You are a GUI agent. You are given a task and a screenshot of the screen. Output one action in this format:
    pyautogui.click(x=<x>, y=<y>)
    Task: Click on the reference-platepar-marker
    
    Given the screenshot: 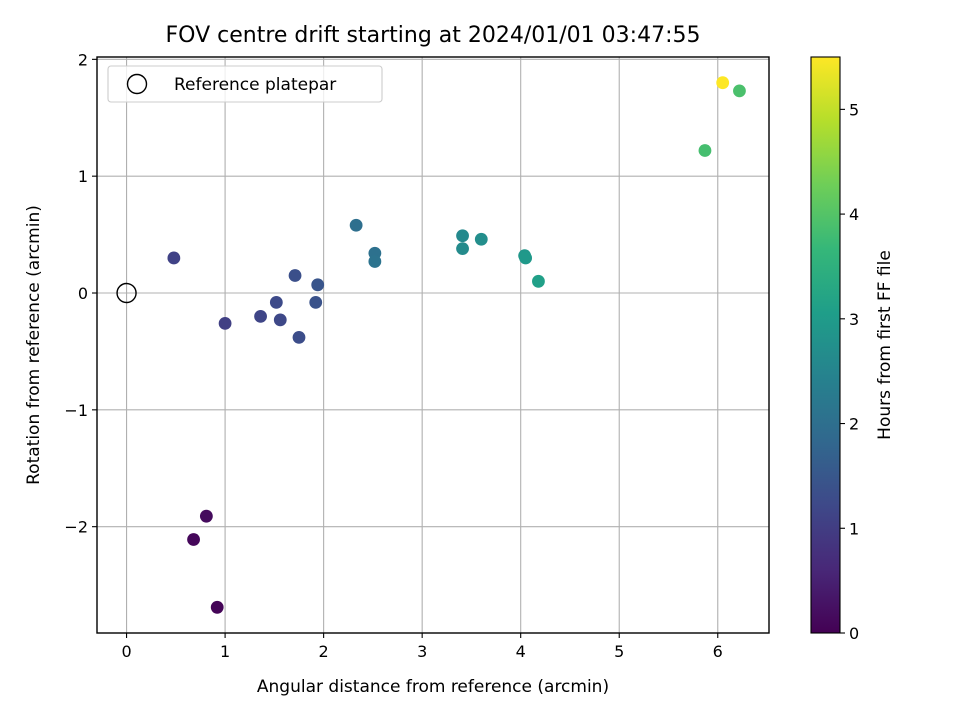 What is the action you would take?
    pyautogui.click(x=126, y=293)
    